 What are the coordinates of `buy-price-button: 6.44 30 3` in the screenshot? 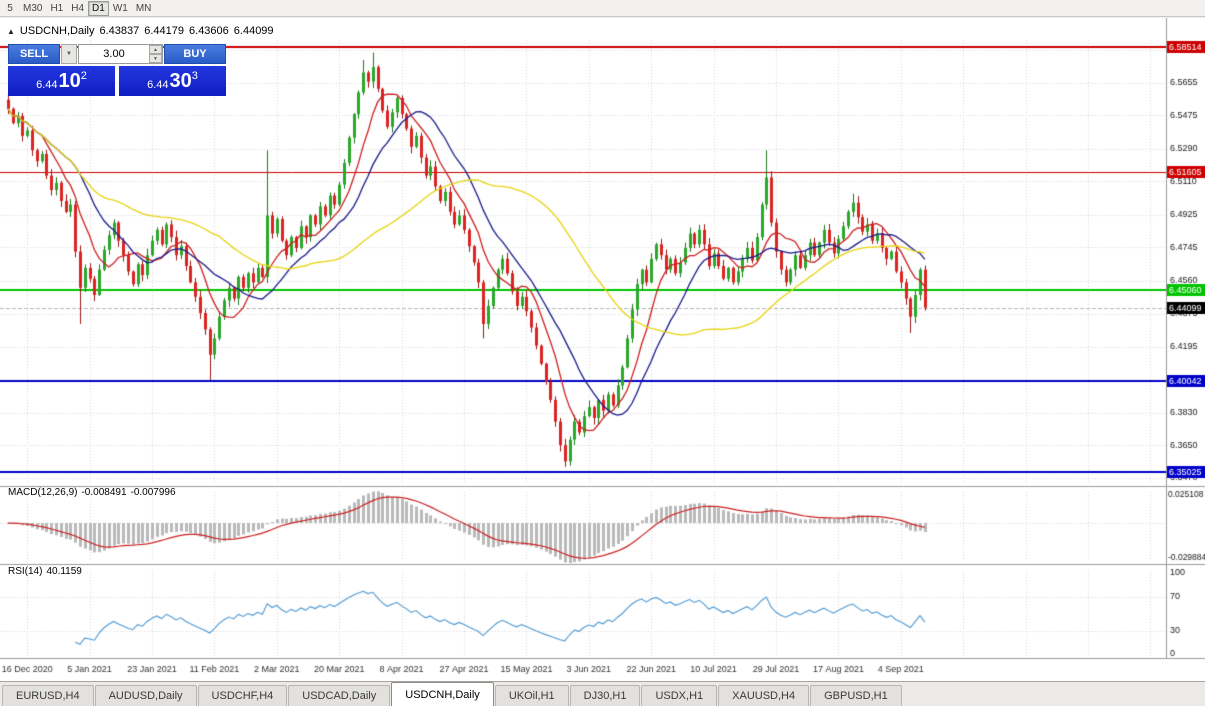 It's located at (172, 81).